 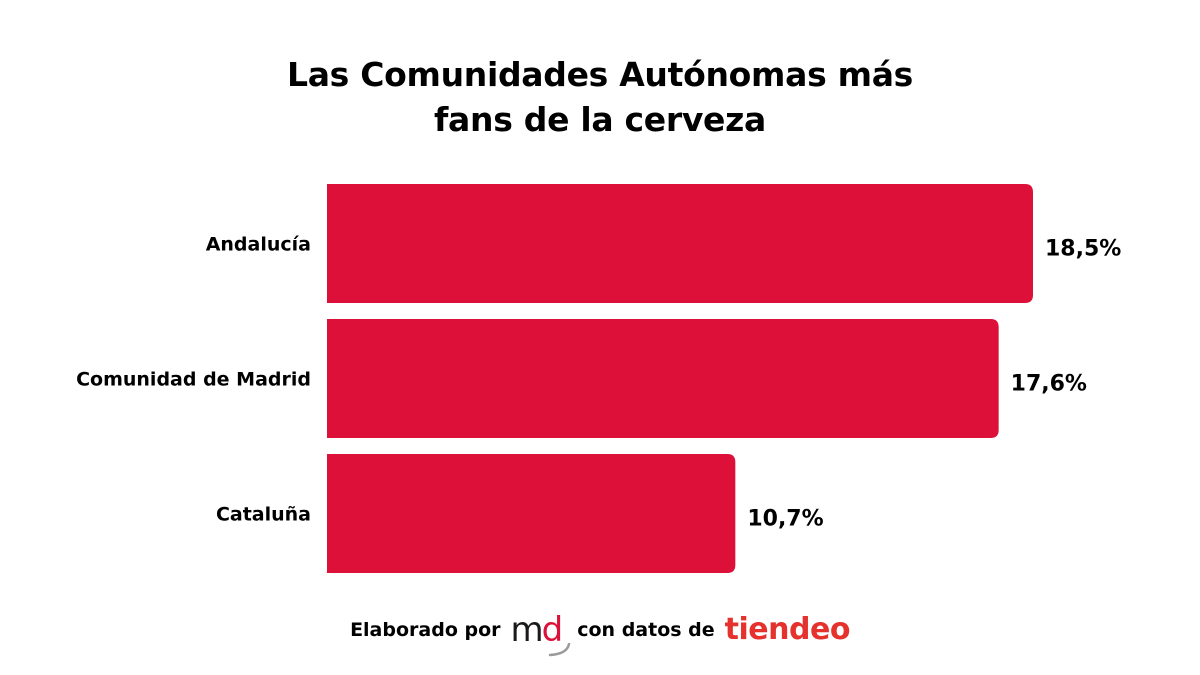 What do you see at coordinates (600, 119) in the screenshot?
I see `chart-title-line-2: fans de la cerveza` at bounding box center [600, 119].